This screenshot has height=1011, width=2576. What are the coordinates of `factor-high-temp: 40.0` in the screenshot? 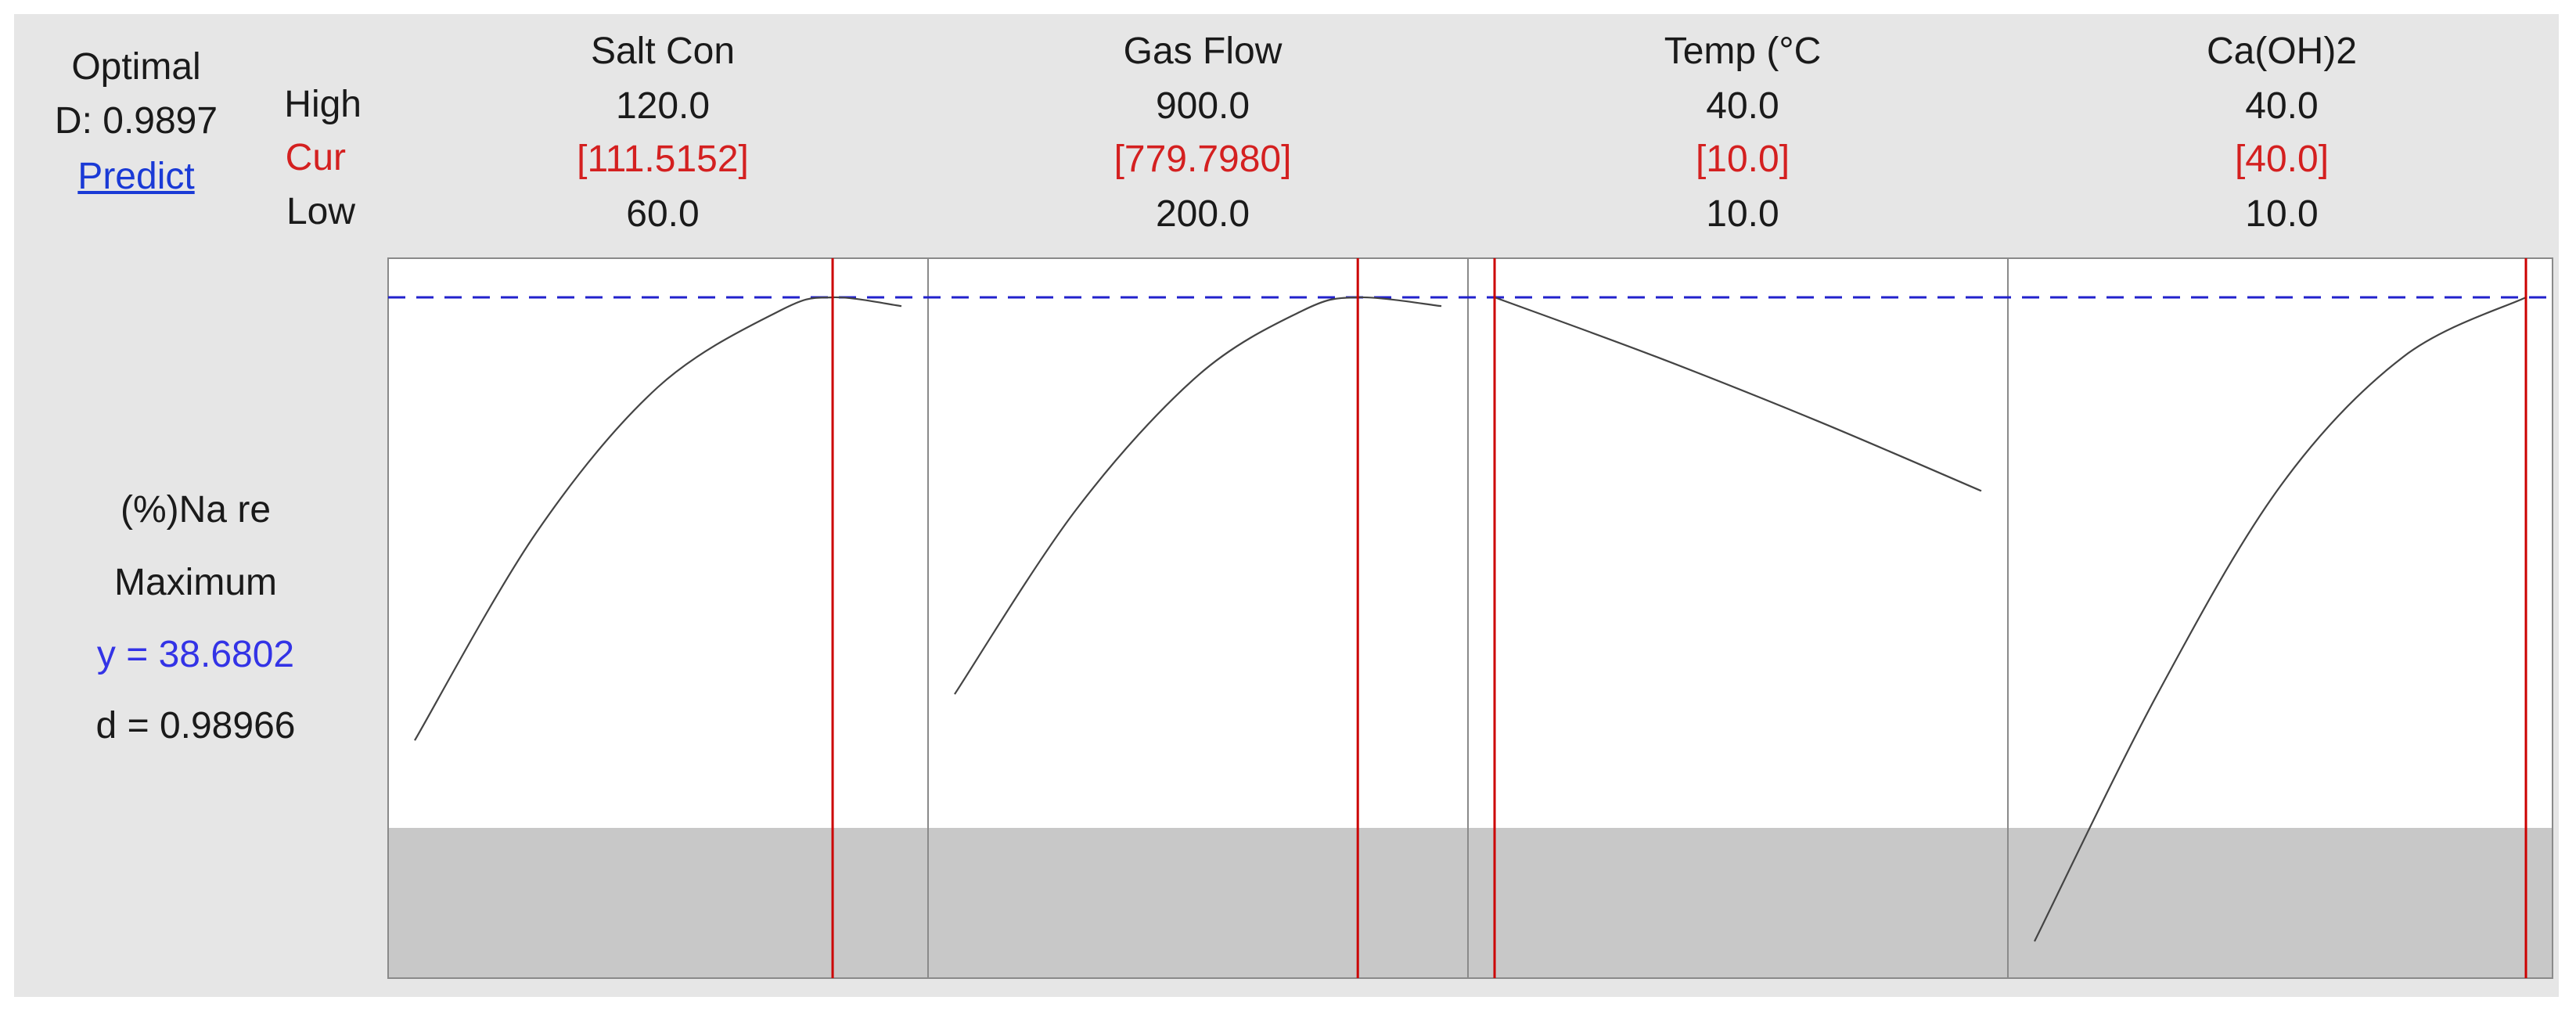 It's located at (1742, 106).